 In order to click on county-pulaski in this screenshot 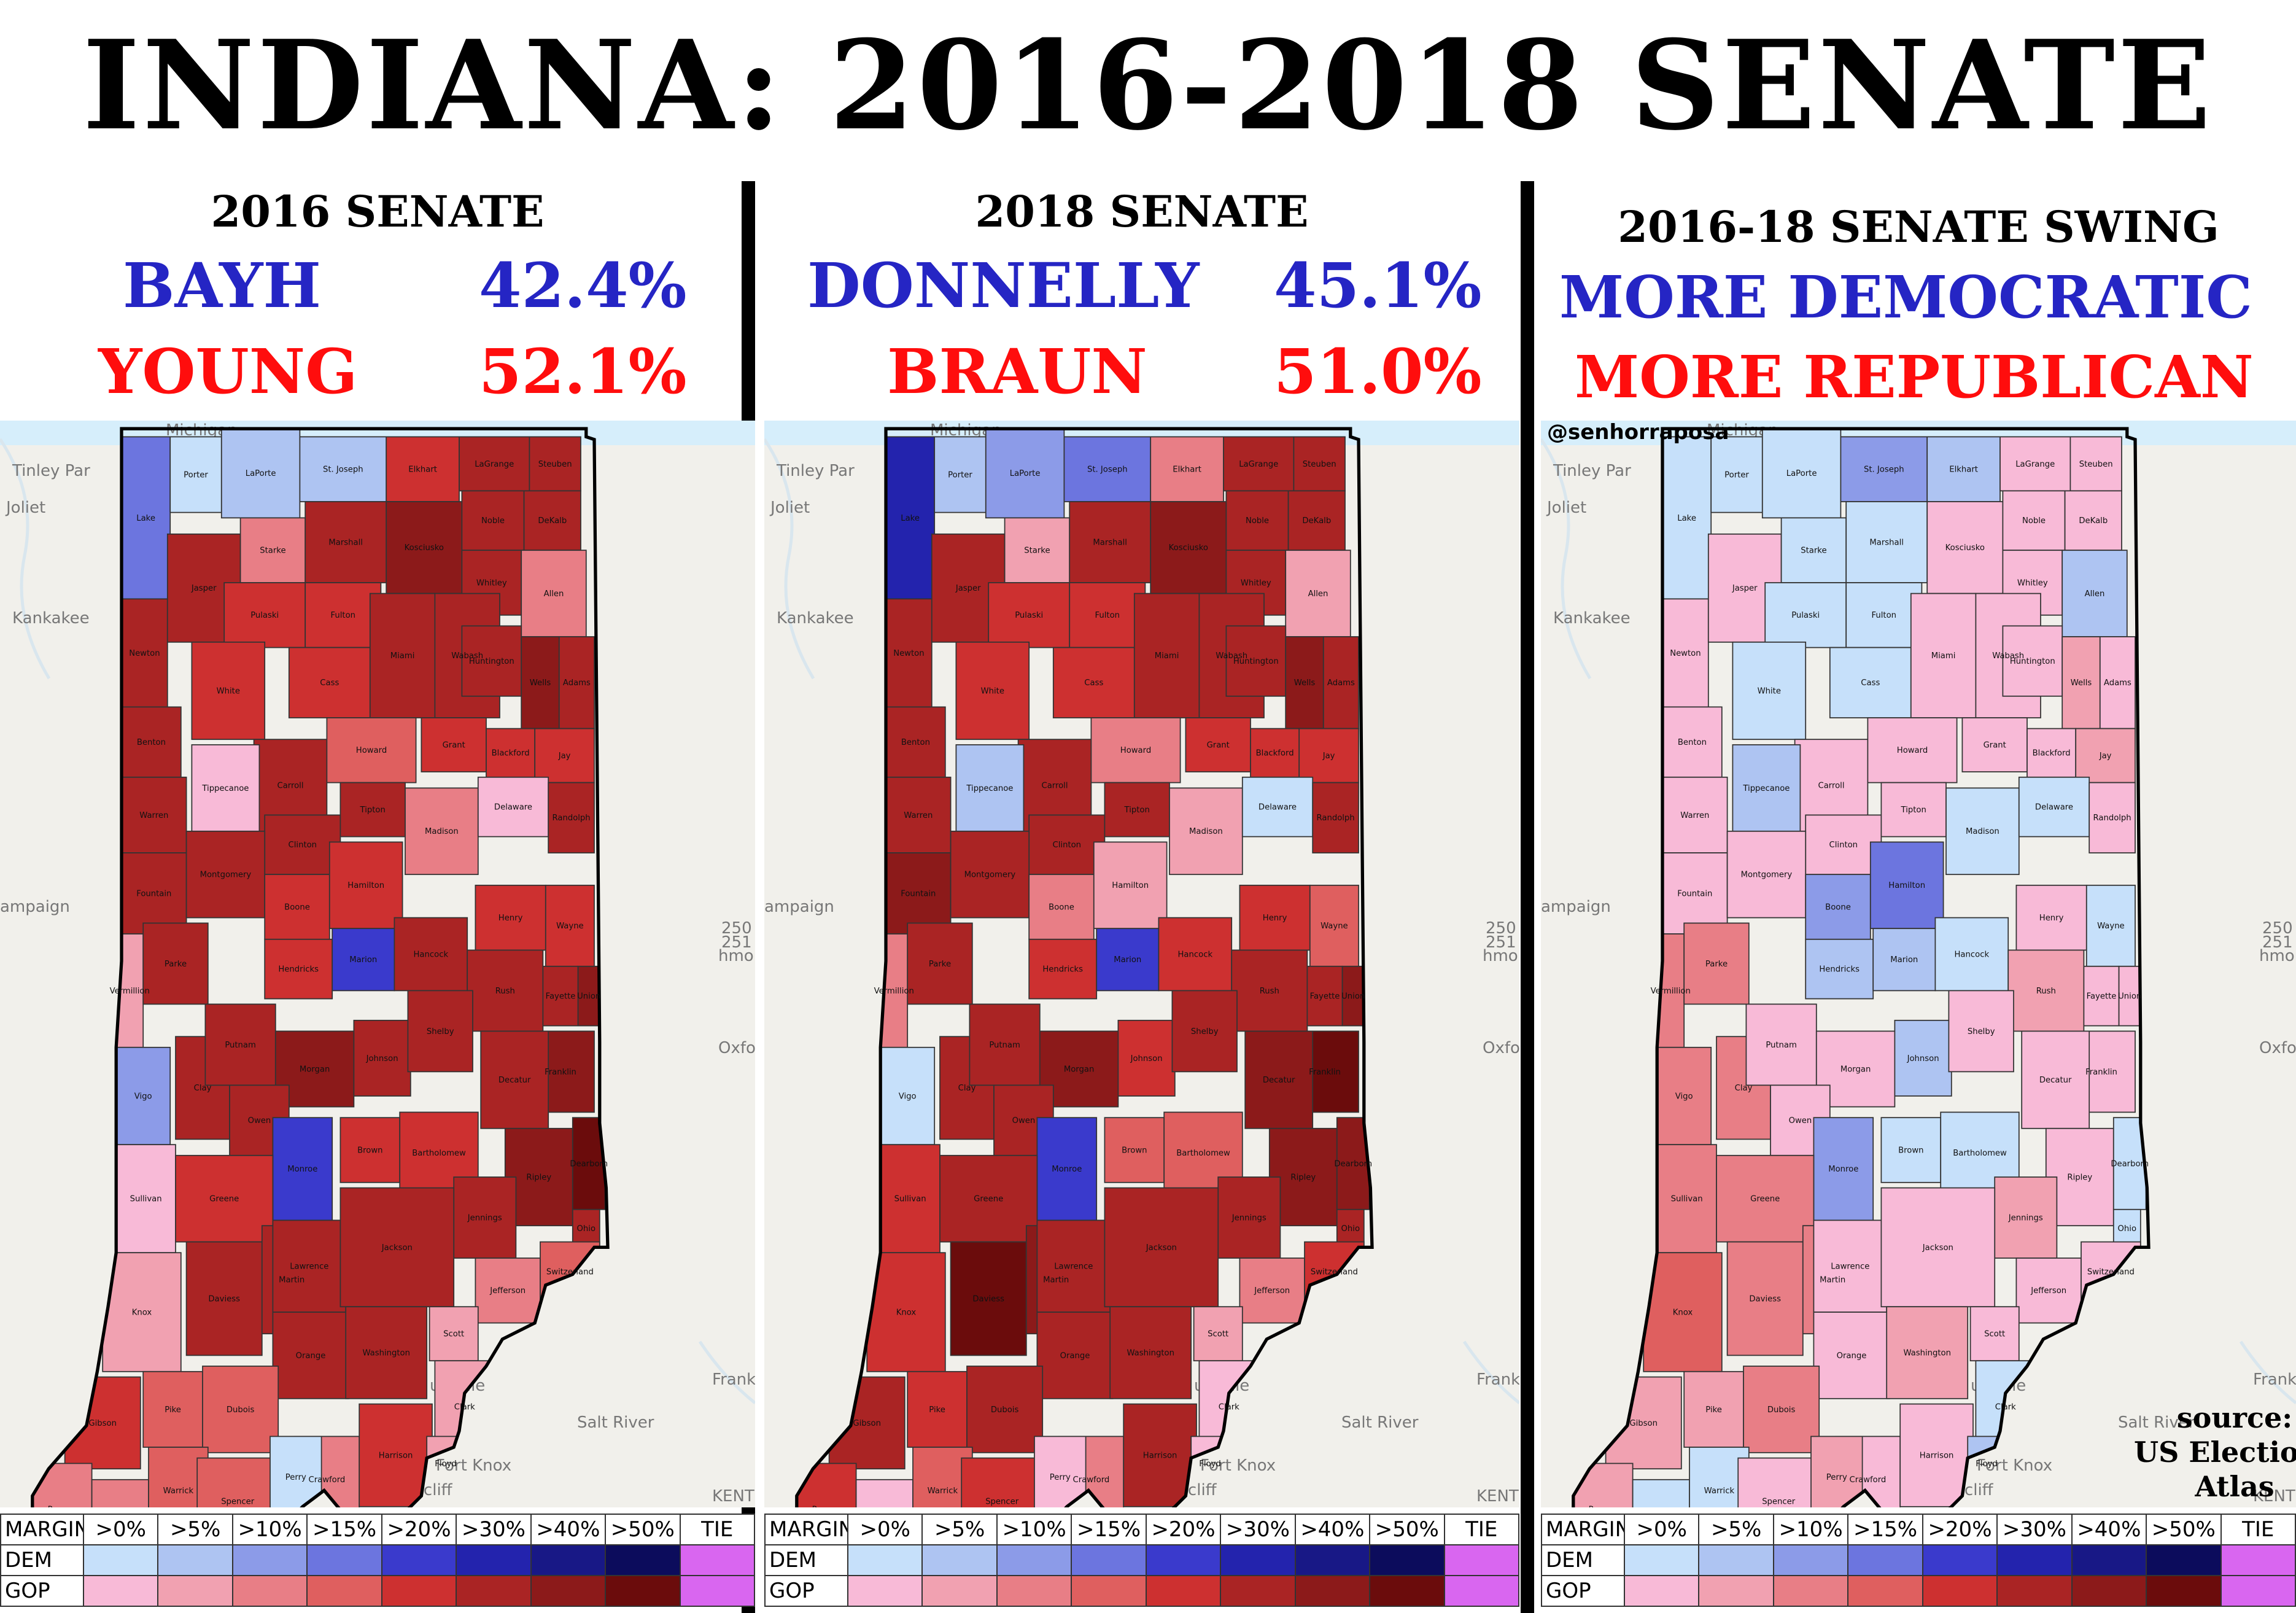, I will do `click(264, 615)`.